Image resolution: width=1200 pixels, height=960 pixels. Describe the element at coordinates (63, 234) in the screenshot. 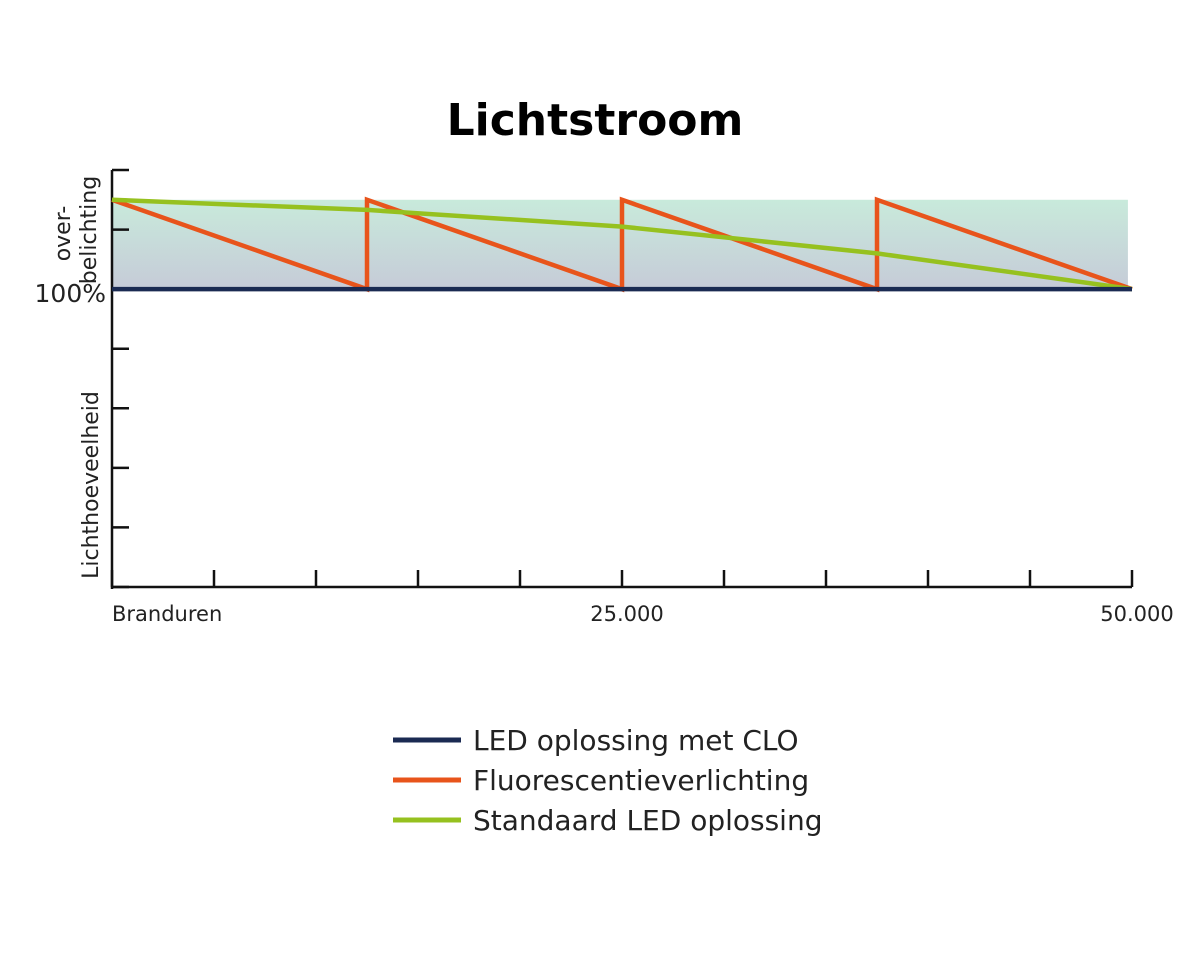

I see `band-label-line-1: over-` at that location.